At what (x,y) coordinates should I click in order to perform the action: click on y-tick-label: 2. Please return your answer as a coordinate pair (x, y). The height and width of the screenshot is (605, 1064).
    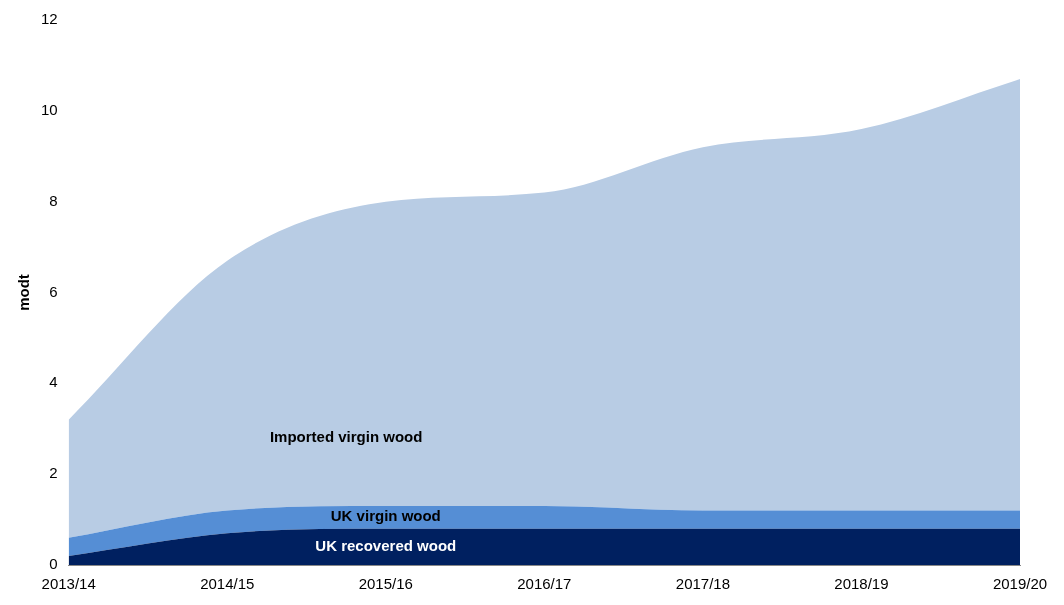
    Looking at the image, I should click on (53, 473).